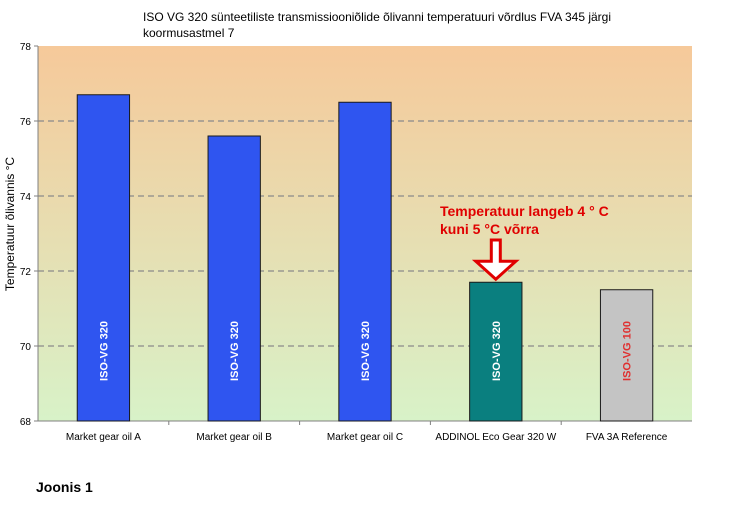 The width and height of the screenshot is (754, 519). Describe the element at coordinates (489, 229) in the screenshot. I see `annotation-line-2: kuni 5 °C võrra` at that location.